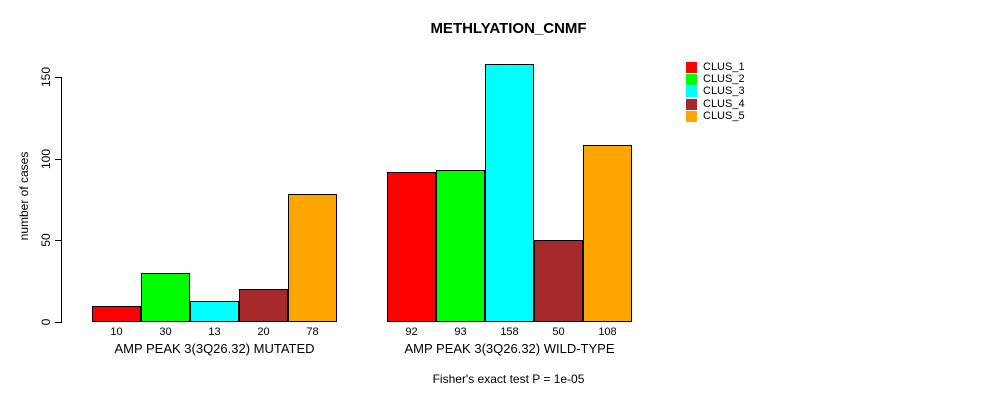 The image size is (990, 400). I want to click on bar-value-label: 93, so click(460, 332).